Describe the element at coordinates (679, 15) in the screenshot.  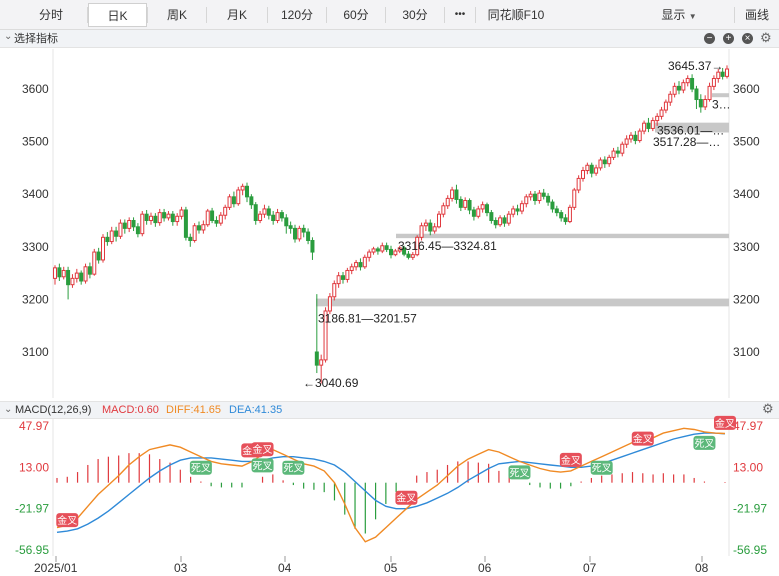
I see `display-menu-button: 显示 ▼` at that location.